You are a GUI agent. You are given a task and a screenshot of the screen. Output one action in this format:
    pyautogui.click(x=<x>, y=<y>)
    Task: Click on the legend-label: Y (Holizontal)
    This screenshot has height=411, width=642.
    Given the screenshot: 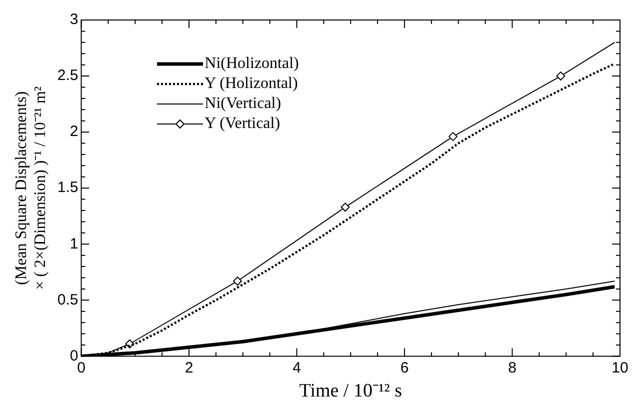 What is the action you would take?
    pyautogui.click(x=251, y=83)
    